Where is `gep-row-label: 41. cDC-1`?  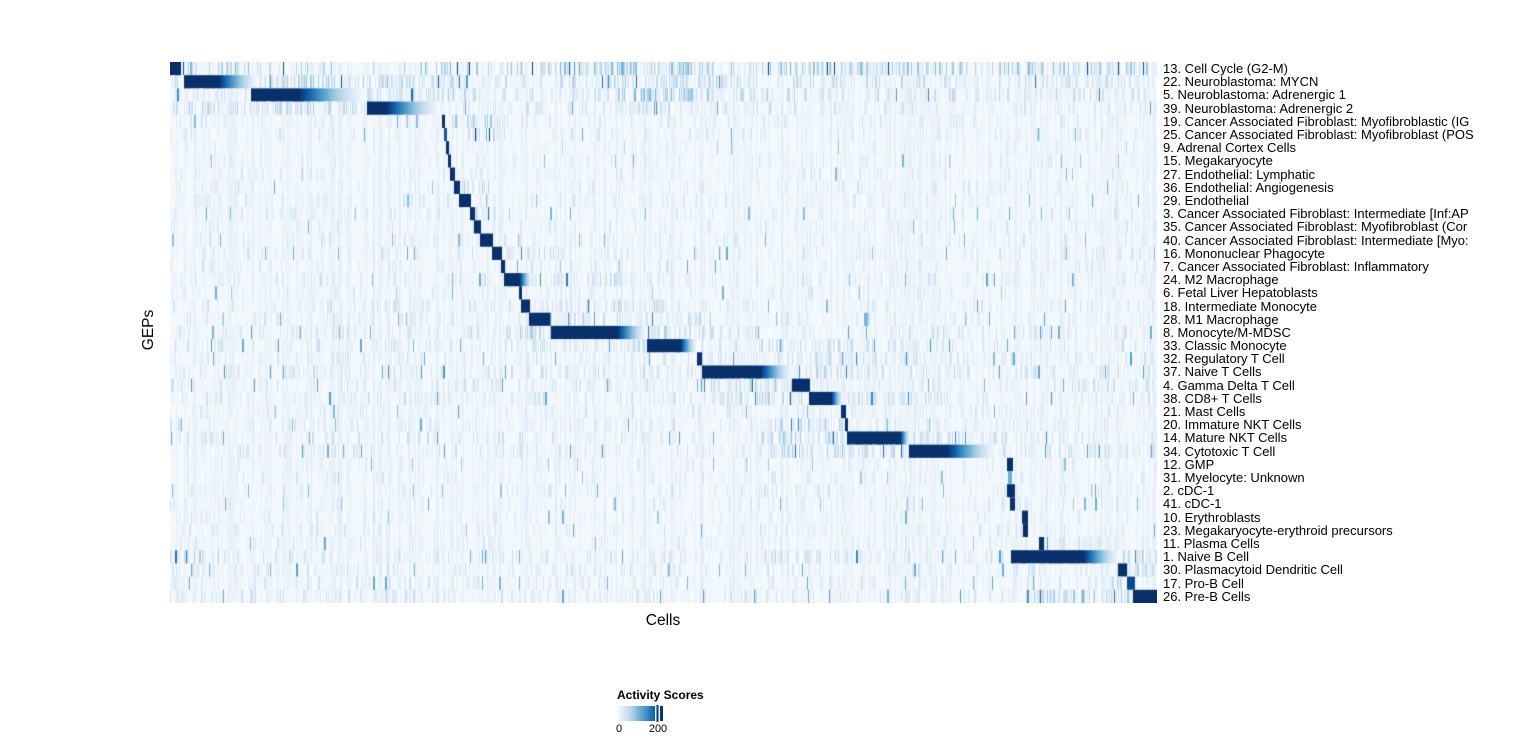 gep-row-label: 41. cDC-1 is located at coordinates (1192, 504).